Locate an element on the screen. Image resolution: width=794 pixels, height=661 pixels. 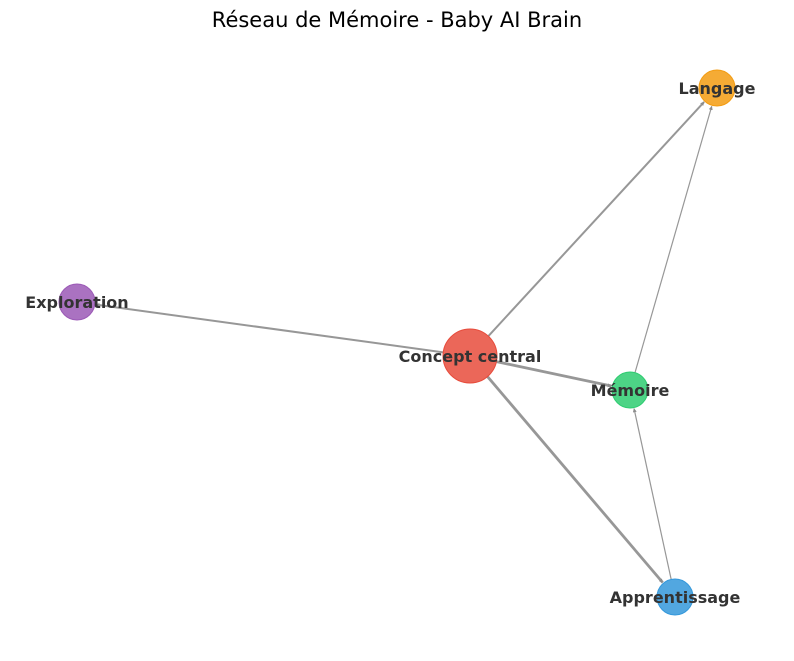
edge-central-to-exploration is located at coordinates (269, 328).